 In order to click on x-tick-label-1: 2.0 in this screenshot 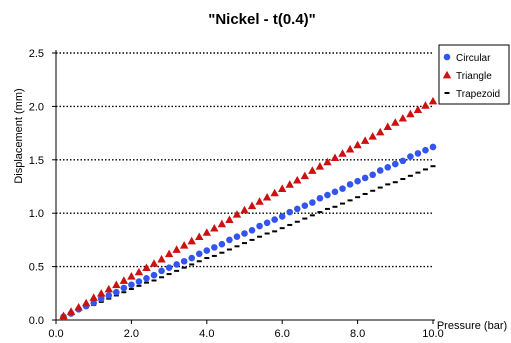, I will do `click(131, 334)`.